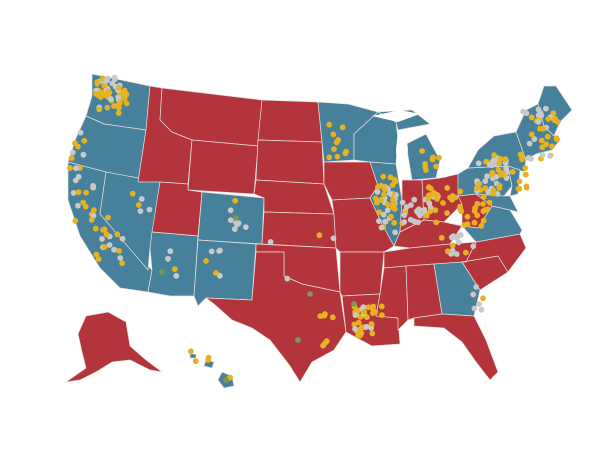 The height and width of the screenshot is (455, 600). What do you see at coordinates (225, 273) in the screenshot?
I see `state-new-mexico` at bounding box center [225, 273].